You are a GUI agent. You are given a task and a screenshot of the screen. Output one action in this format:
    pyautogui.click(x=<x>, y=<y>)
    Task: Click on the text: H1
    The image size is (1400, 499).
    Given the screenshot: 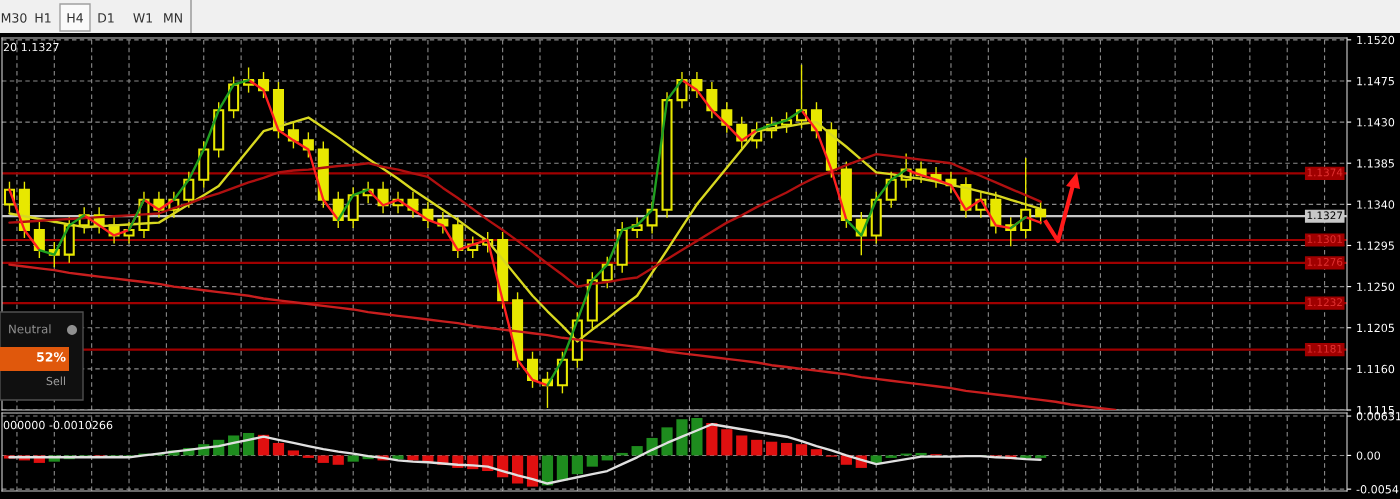 What is the action you would take?
    pyautogui.click(x=43, y=18)
    